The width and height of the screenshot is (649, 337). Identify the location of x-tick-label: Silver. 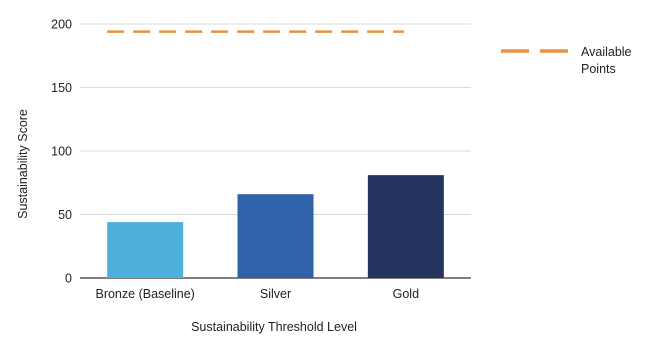
(275, 294).